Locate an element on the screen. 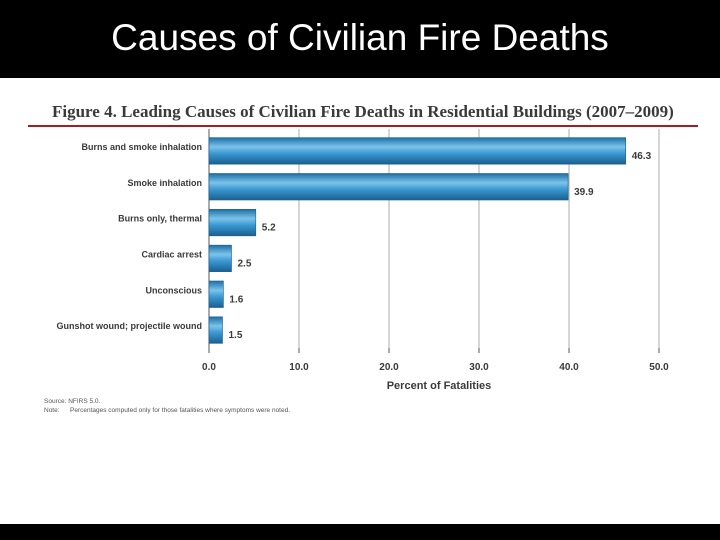 This screenshot has height=540, width=720. data-label: 1.5 is located at coordinates (236, 335).